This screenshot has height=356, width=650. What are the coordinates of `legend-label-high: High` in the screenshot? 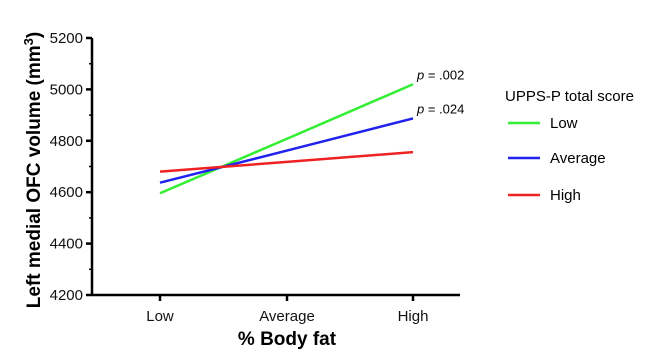 It's located at (565, 195).